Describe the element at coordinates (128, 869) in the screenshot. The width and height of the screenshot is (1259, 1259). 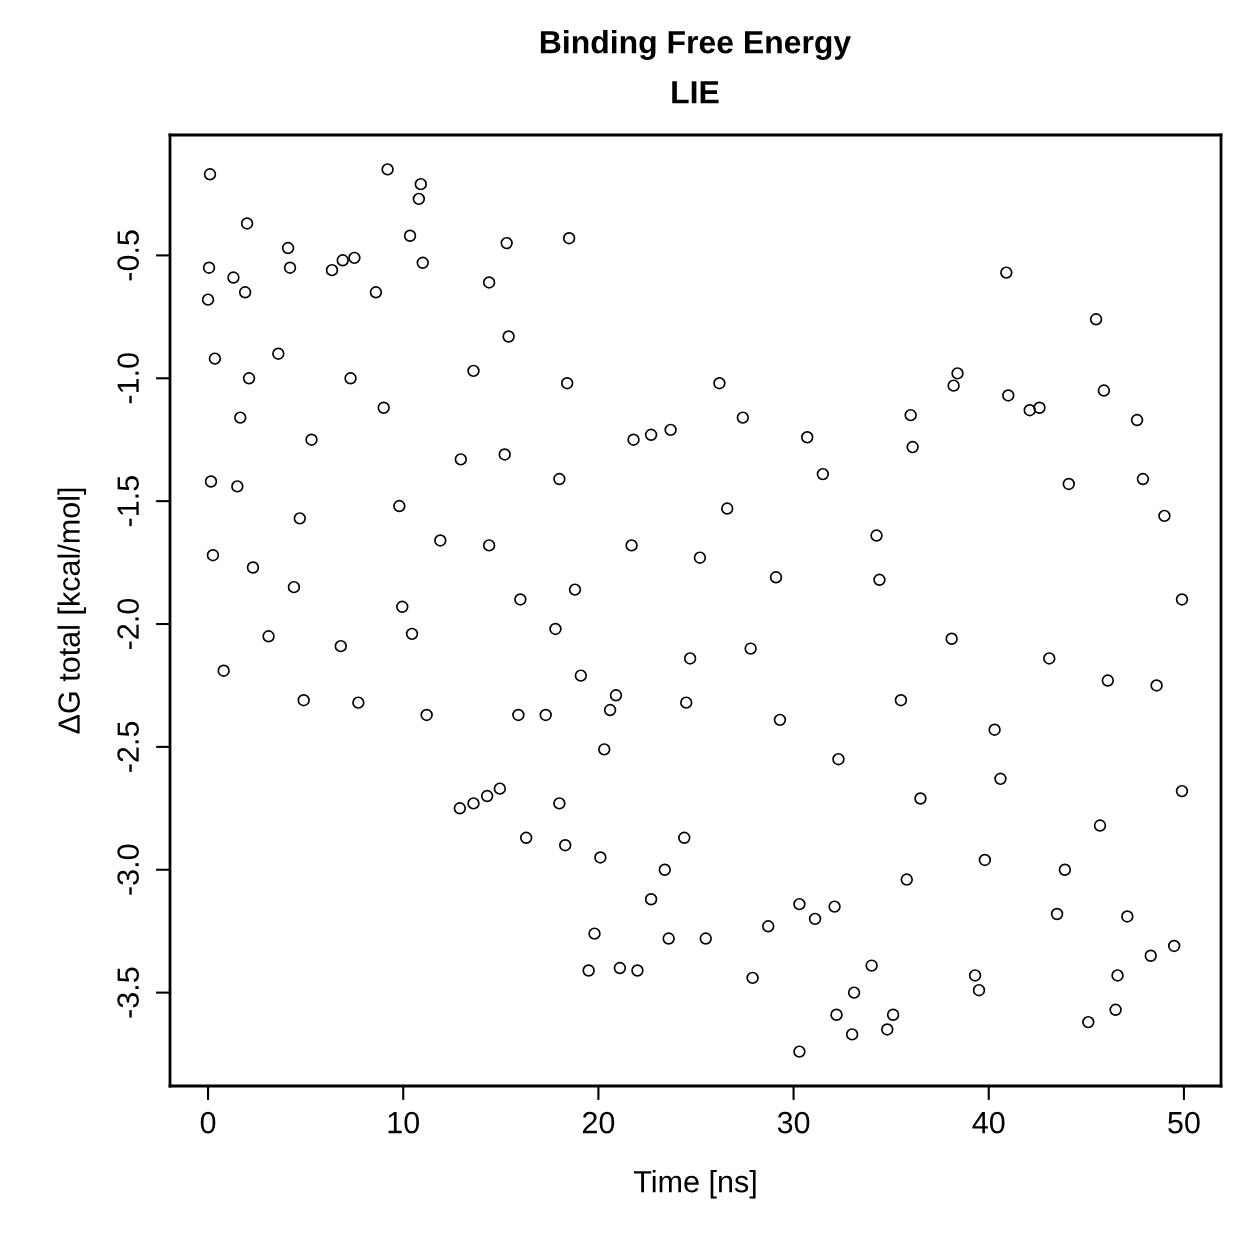
I see `y-tick-label: -3.0` at that location.